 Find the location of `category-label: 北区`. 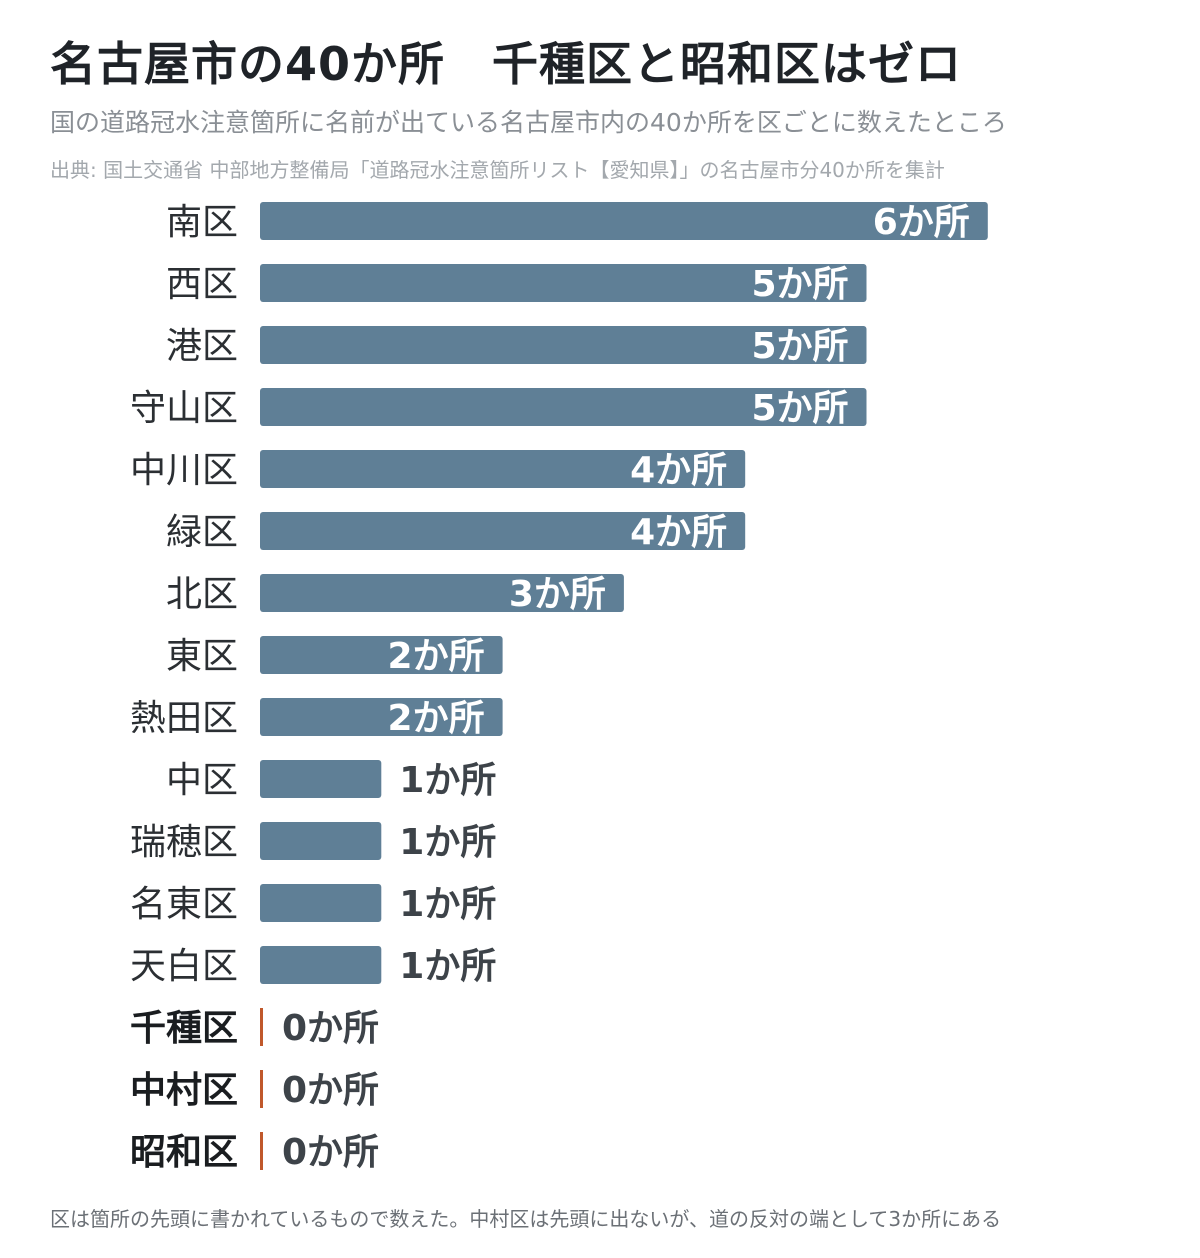

category-label: 北区 is located at coordinates (202, 594).